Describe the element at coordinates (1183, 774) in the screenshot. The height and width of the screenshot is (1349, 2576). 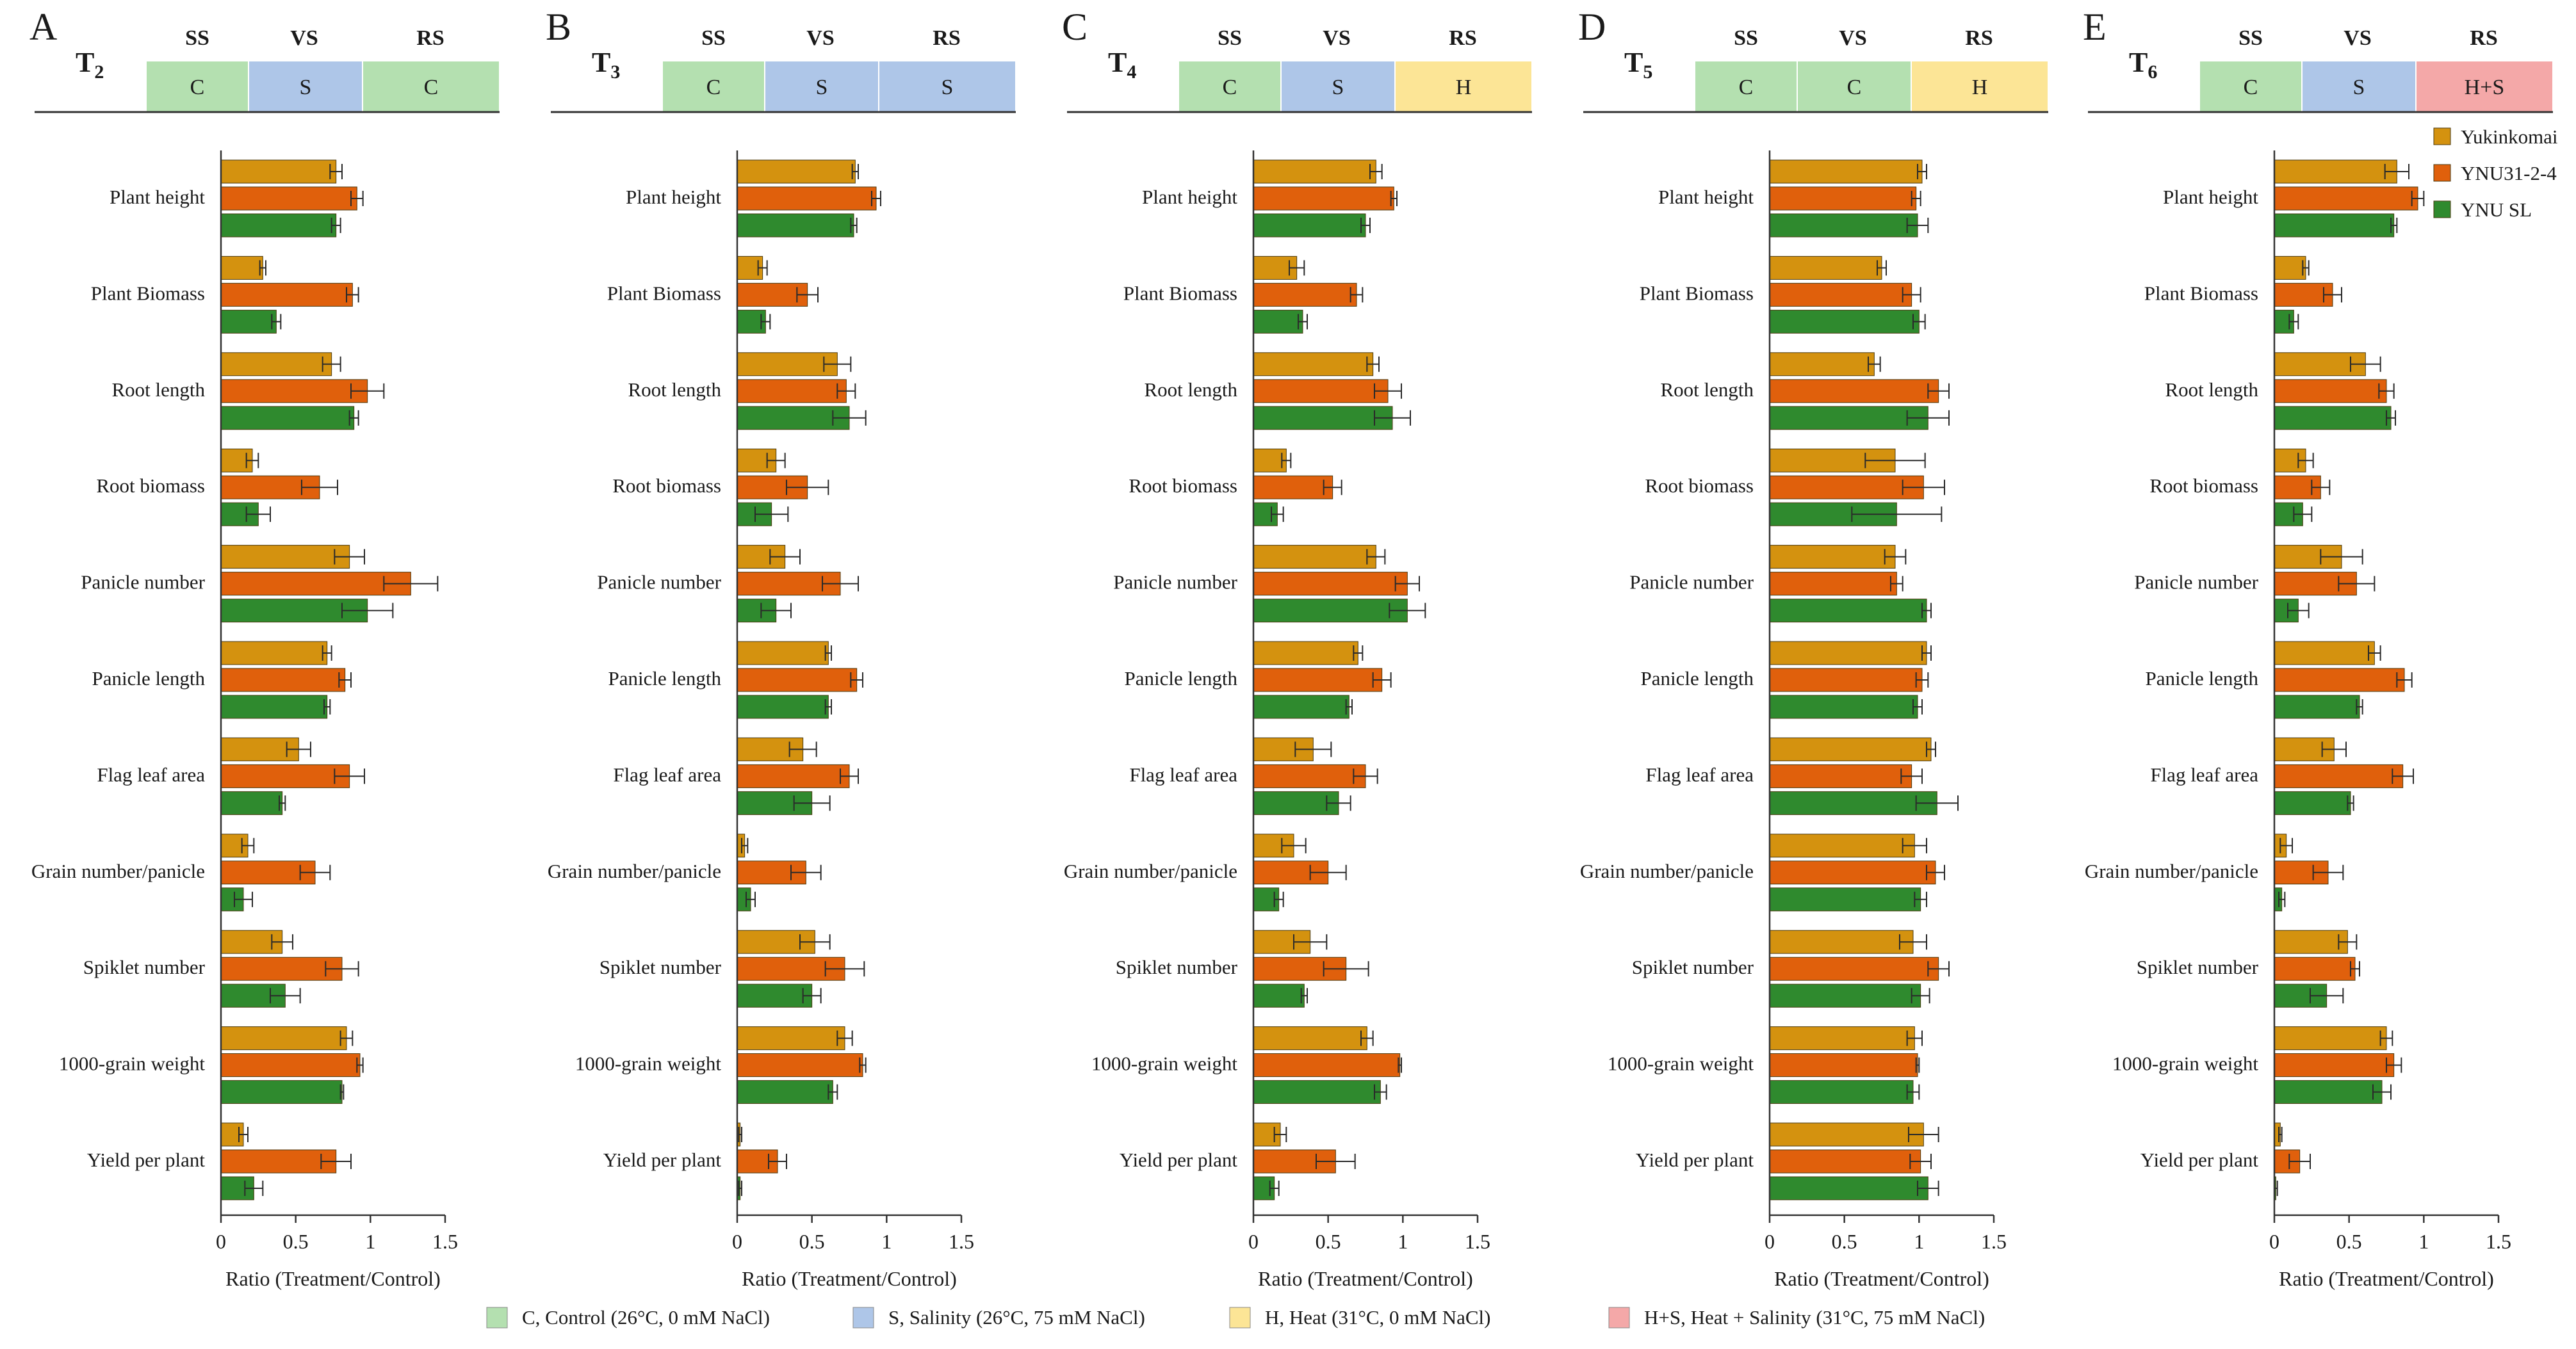
I see `category-label: Flag leaf area` at that location.